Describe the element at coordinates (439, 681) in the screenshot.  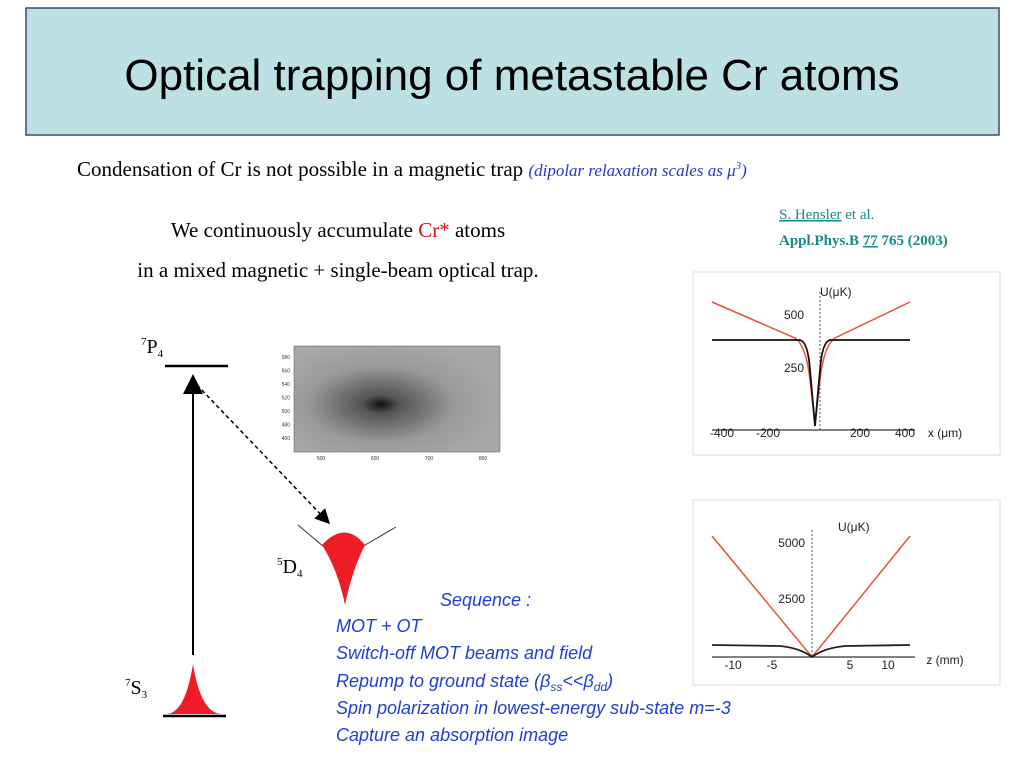
I see `step-text: Repump to ground state (` at that location.